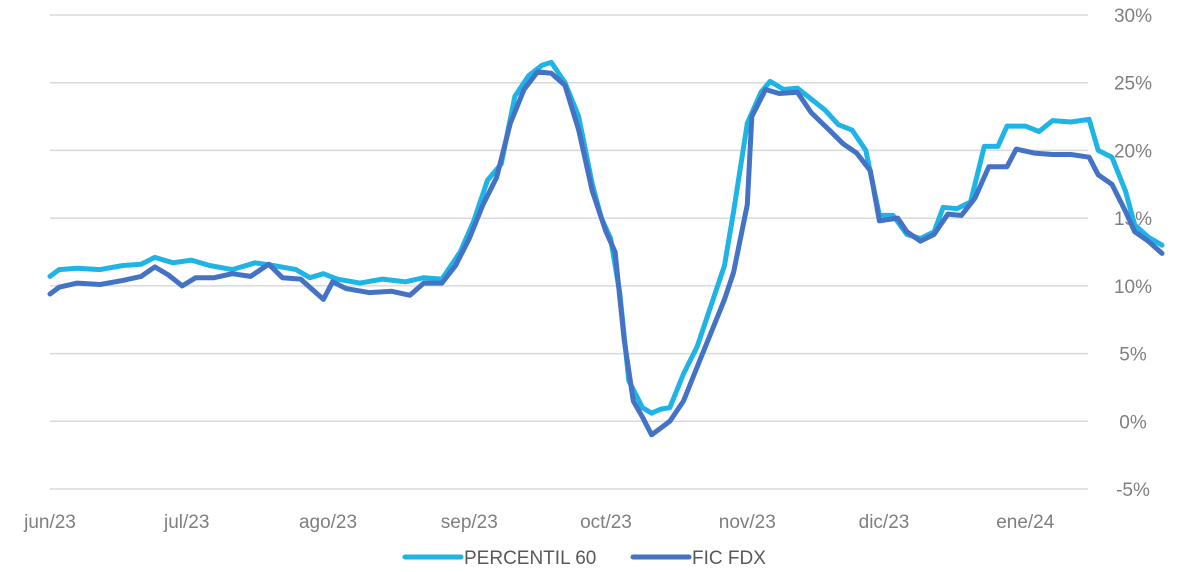 This screenshot has width=1186, height=572. What do you see at coordinates (186, 522) in the screenshot?
I see `x-tick-label: jul/23` at bounding box center [186, 522].